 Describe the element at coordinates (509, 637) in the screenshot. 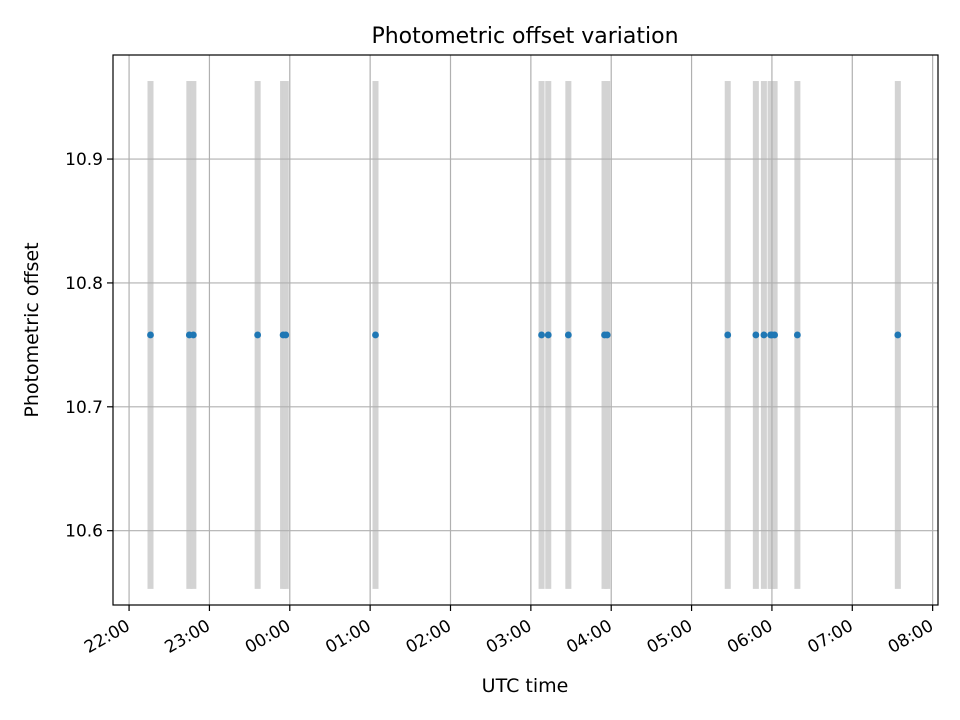

I see `x-tick-label: 03:00` at that location.